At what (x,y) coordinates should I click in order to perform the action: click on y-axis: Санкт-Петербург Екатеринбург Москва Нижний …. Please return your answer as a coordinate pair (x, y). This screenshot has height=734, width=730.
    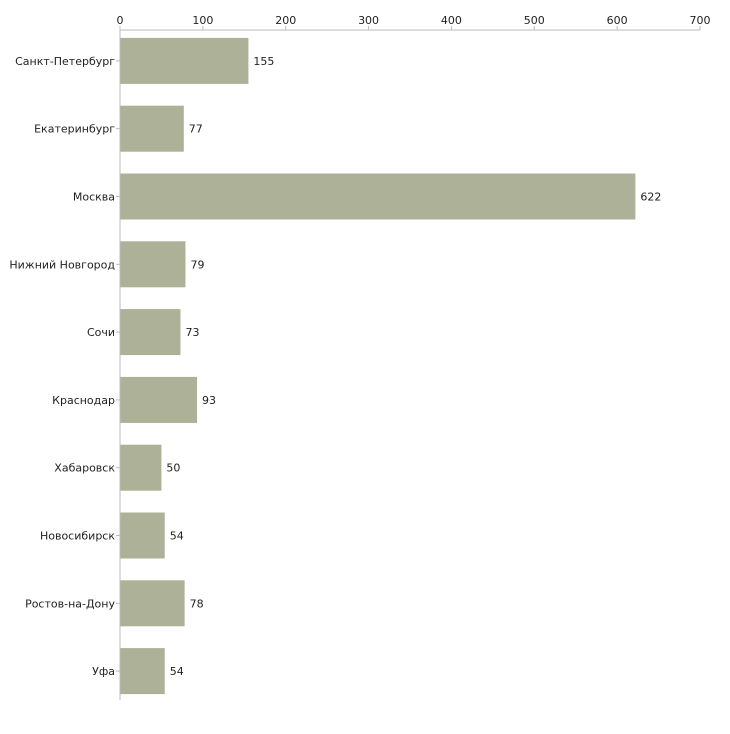
    Looking at the image, I should click on (65, 365).